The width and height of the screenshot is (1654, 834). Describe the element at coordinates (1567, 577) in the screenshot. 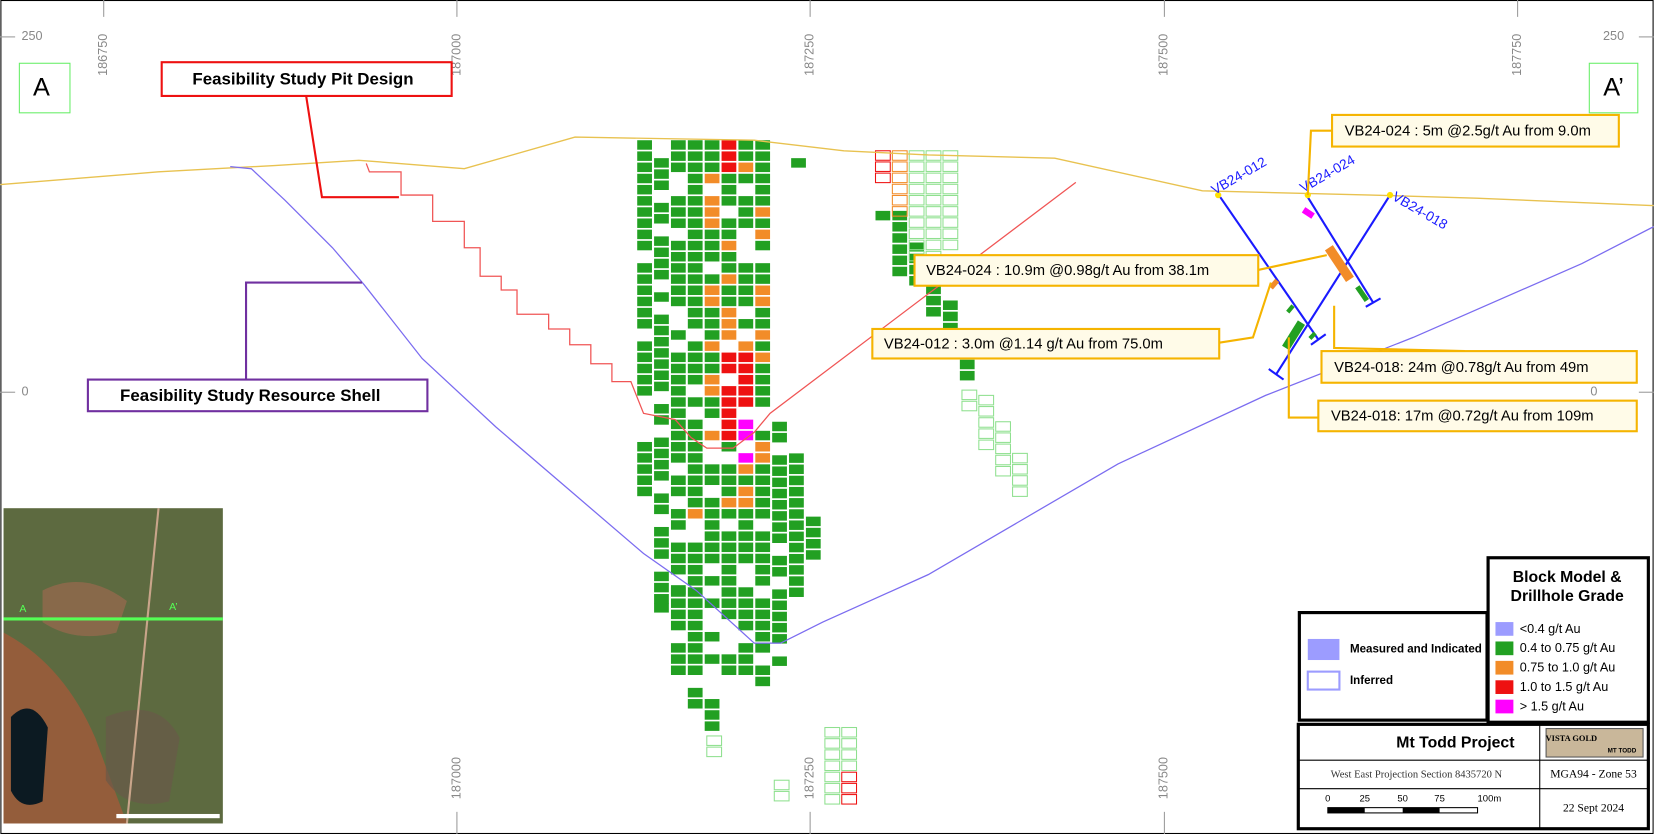

I see `legend-title: Block Model &` at that location.